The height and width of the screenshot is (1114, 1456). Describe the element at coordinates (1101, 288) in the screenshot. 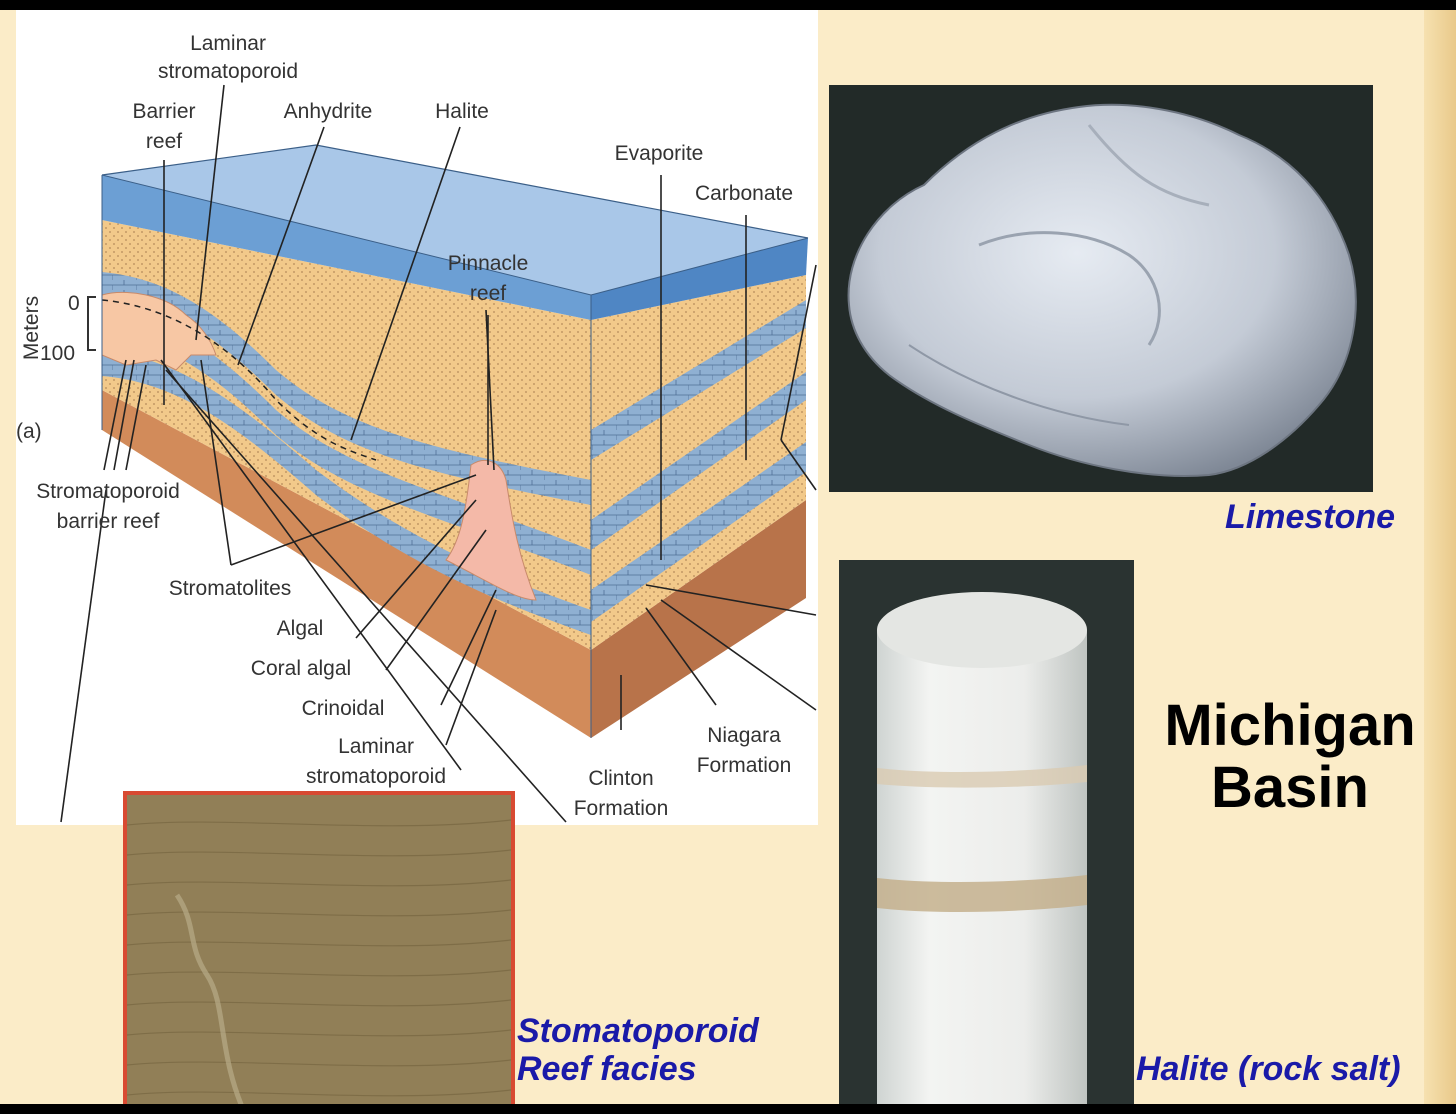

I see `limestone-photo` at that location.